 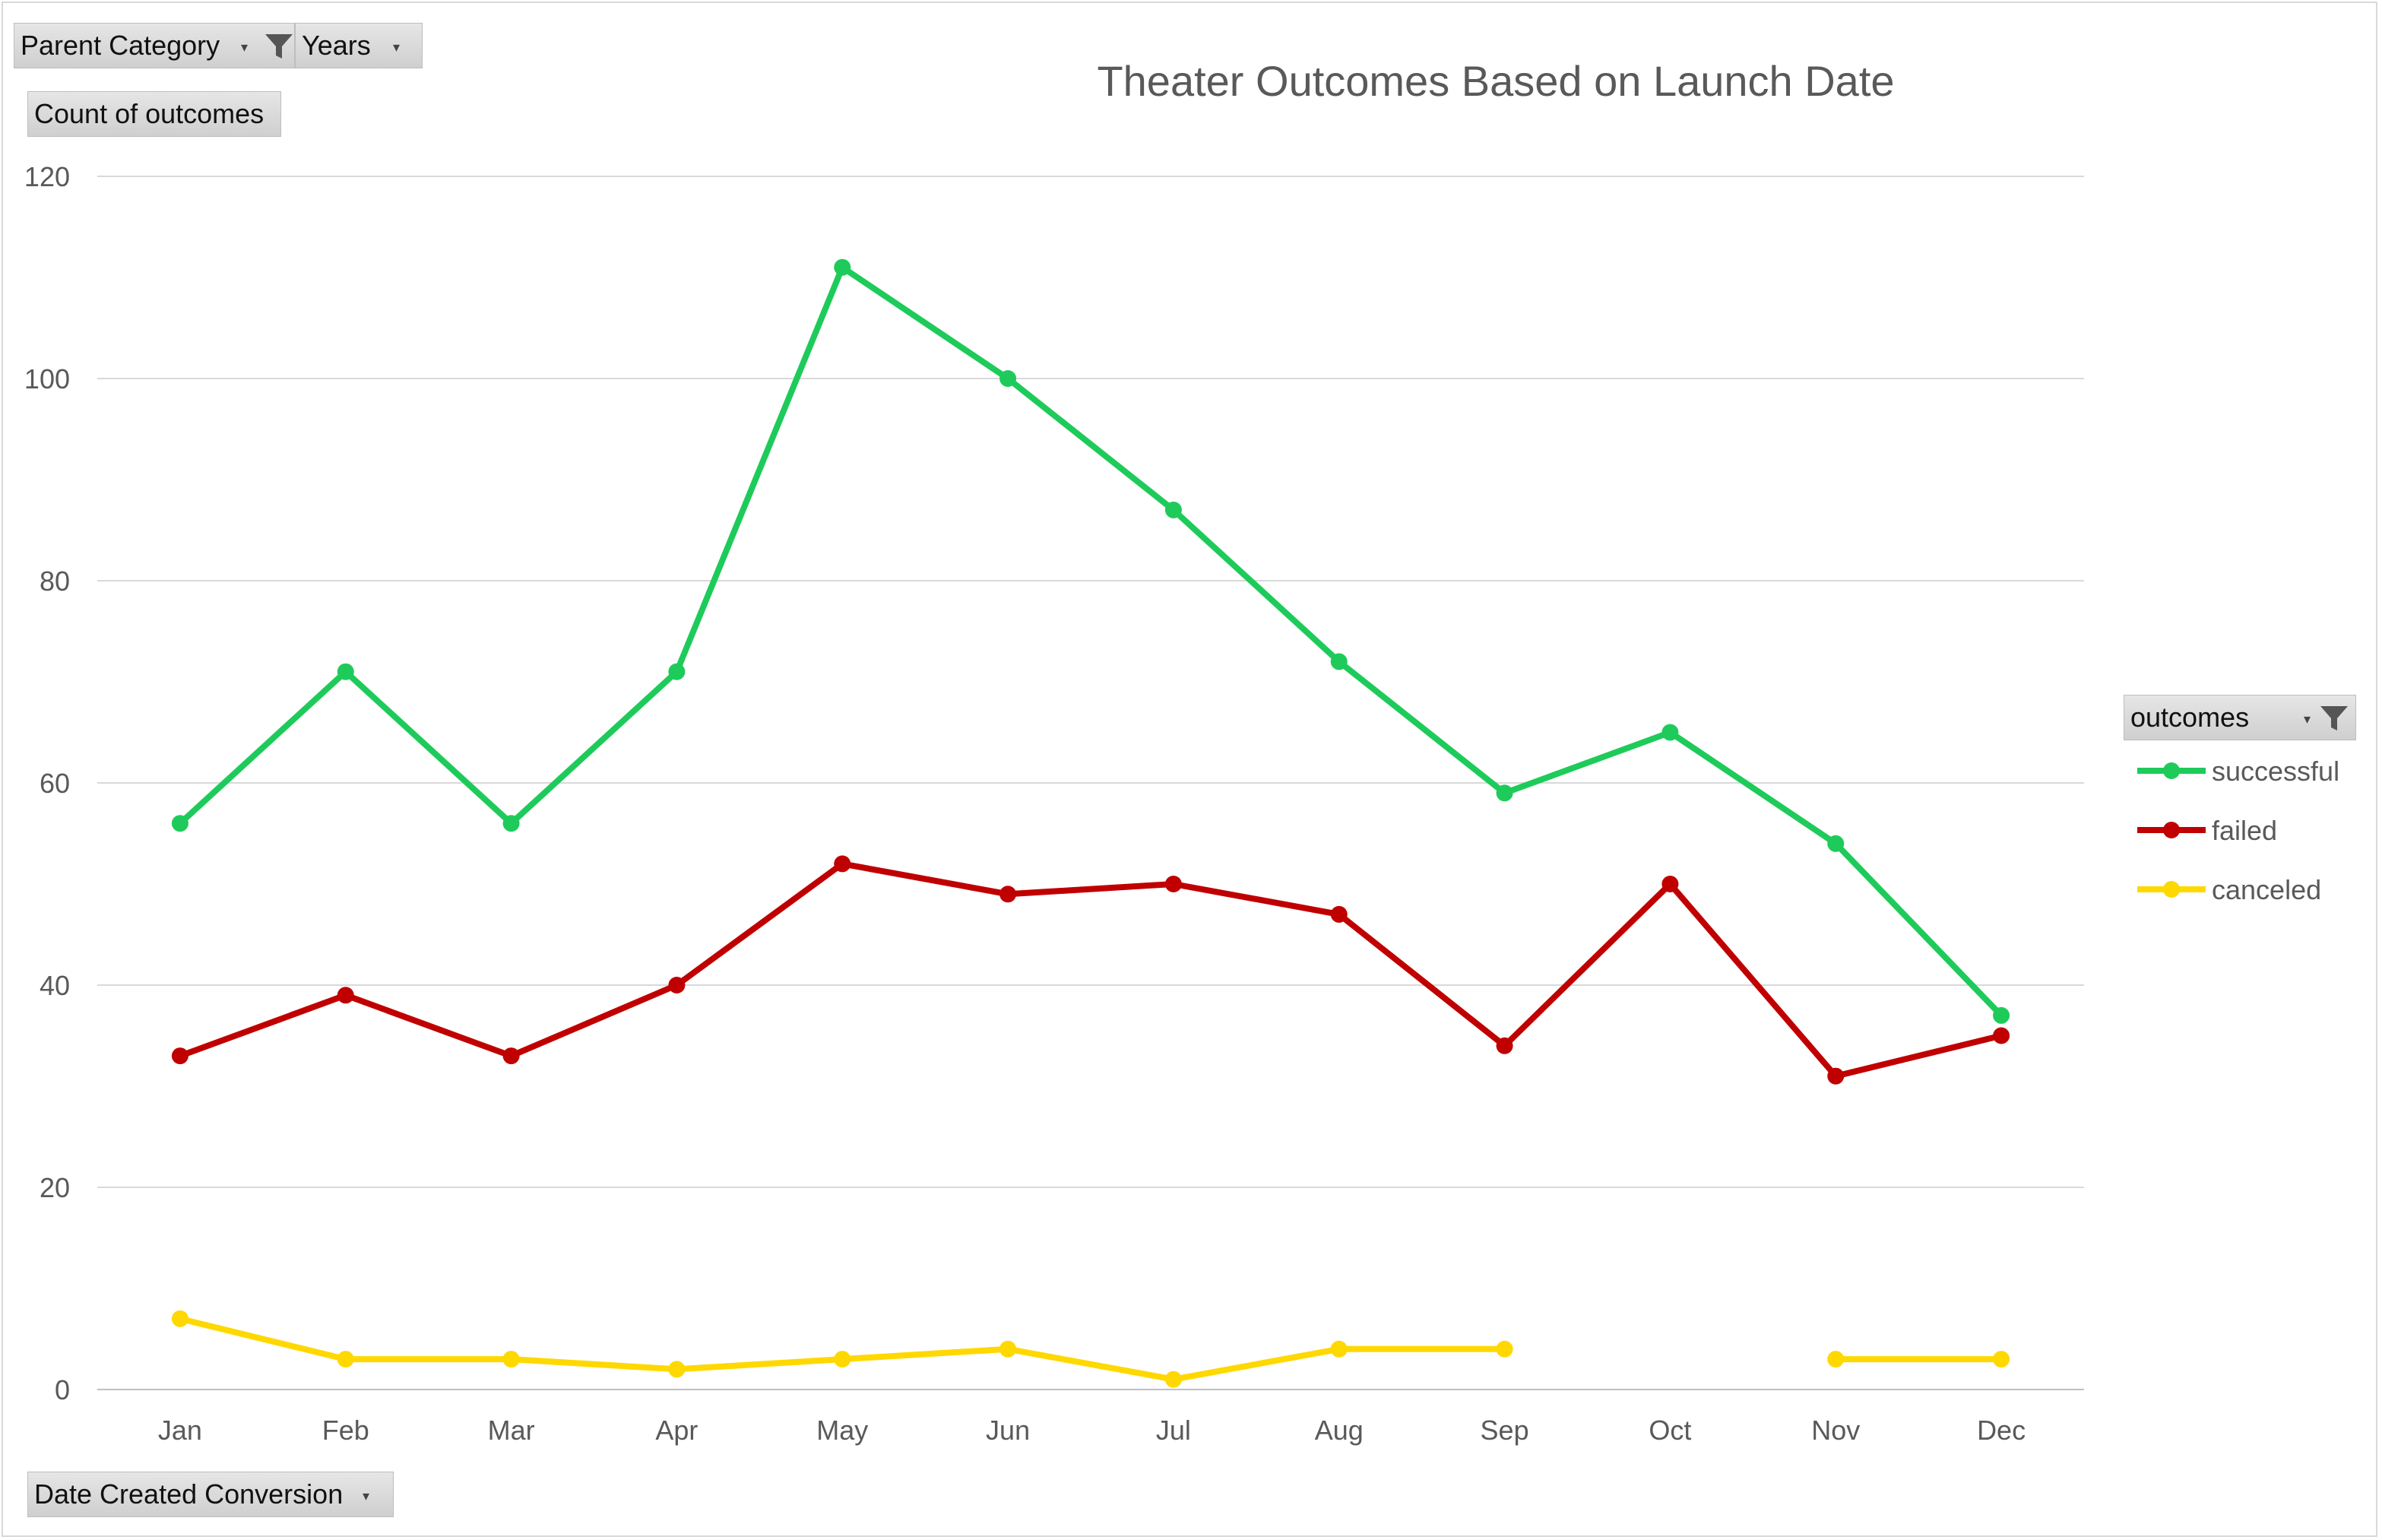 I want to click on legend-item-canceled: canceled, so click(x=2229, y=889).